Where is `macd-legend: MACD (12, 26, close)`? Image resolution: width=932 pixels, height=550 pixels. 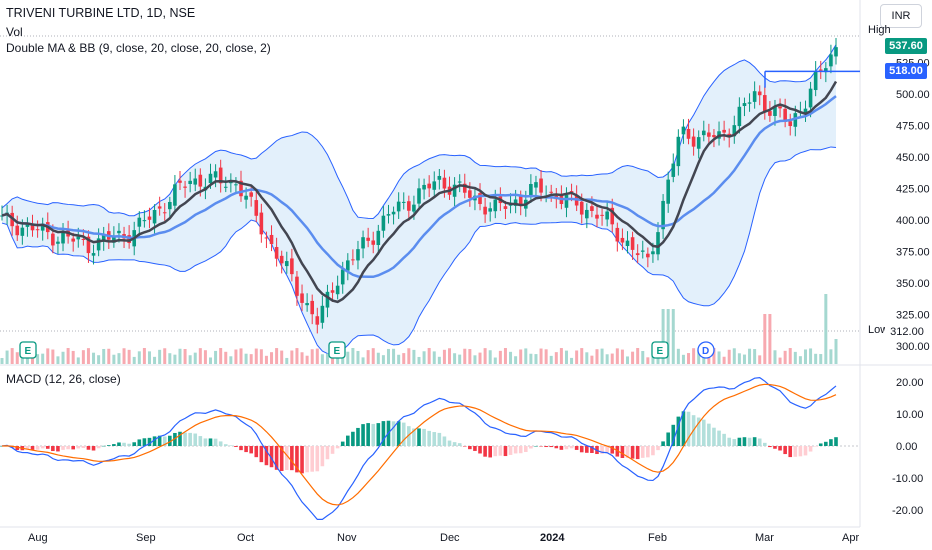
macd-legend: MACD (12, 26, close) is located at coordinates (63, 379).